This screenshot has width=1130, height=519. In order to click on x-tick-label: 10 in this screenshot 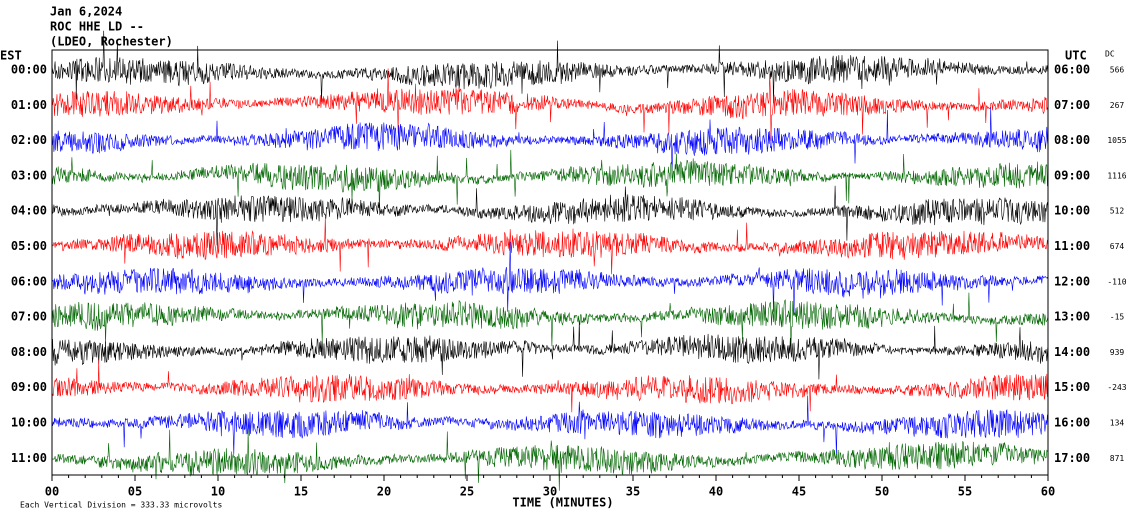, I will do `click(218, 492)`.